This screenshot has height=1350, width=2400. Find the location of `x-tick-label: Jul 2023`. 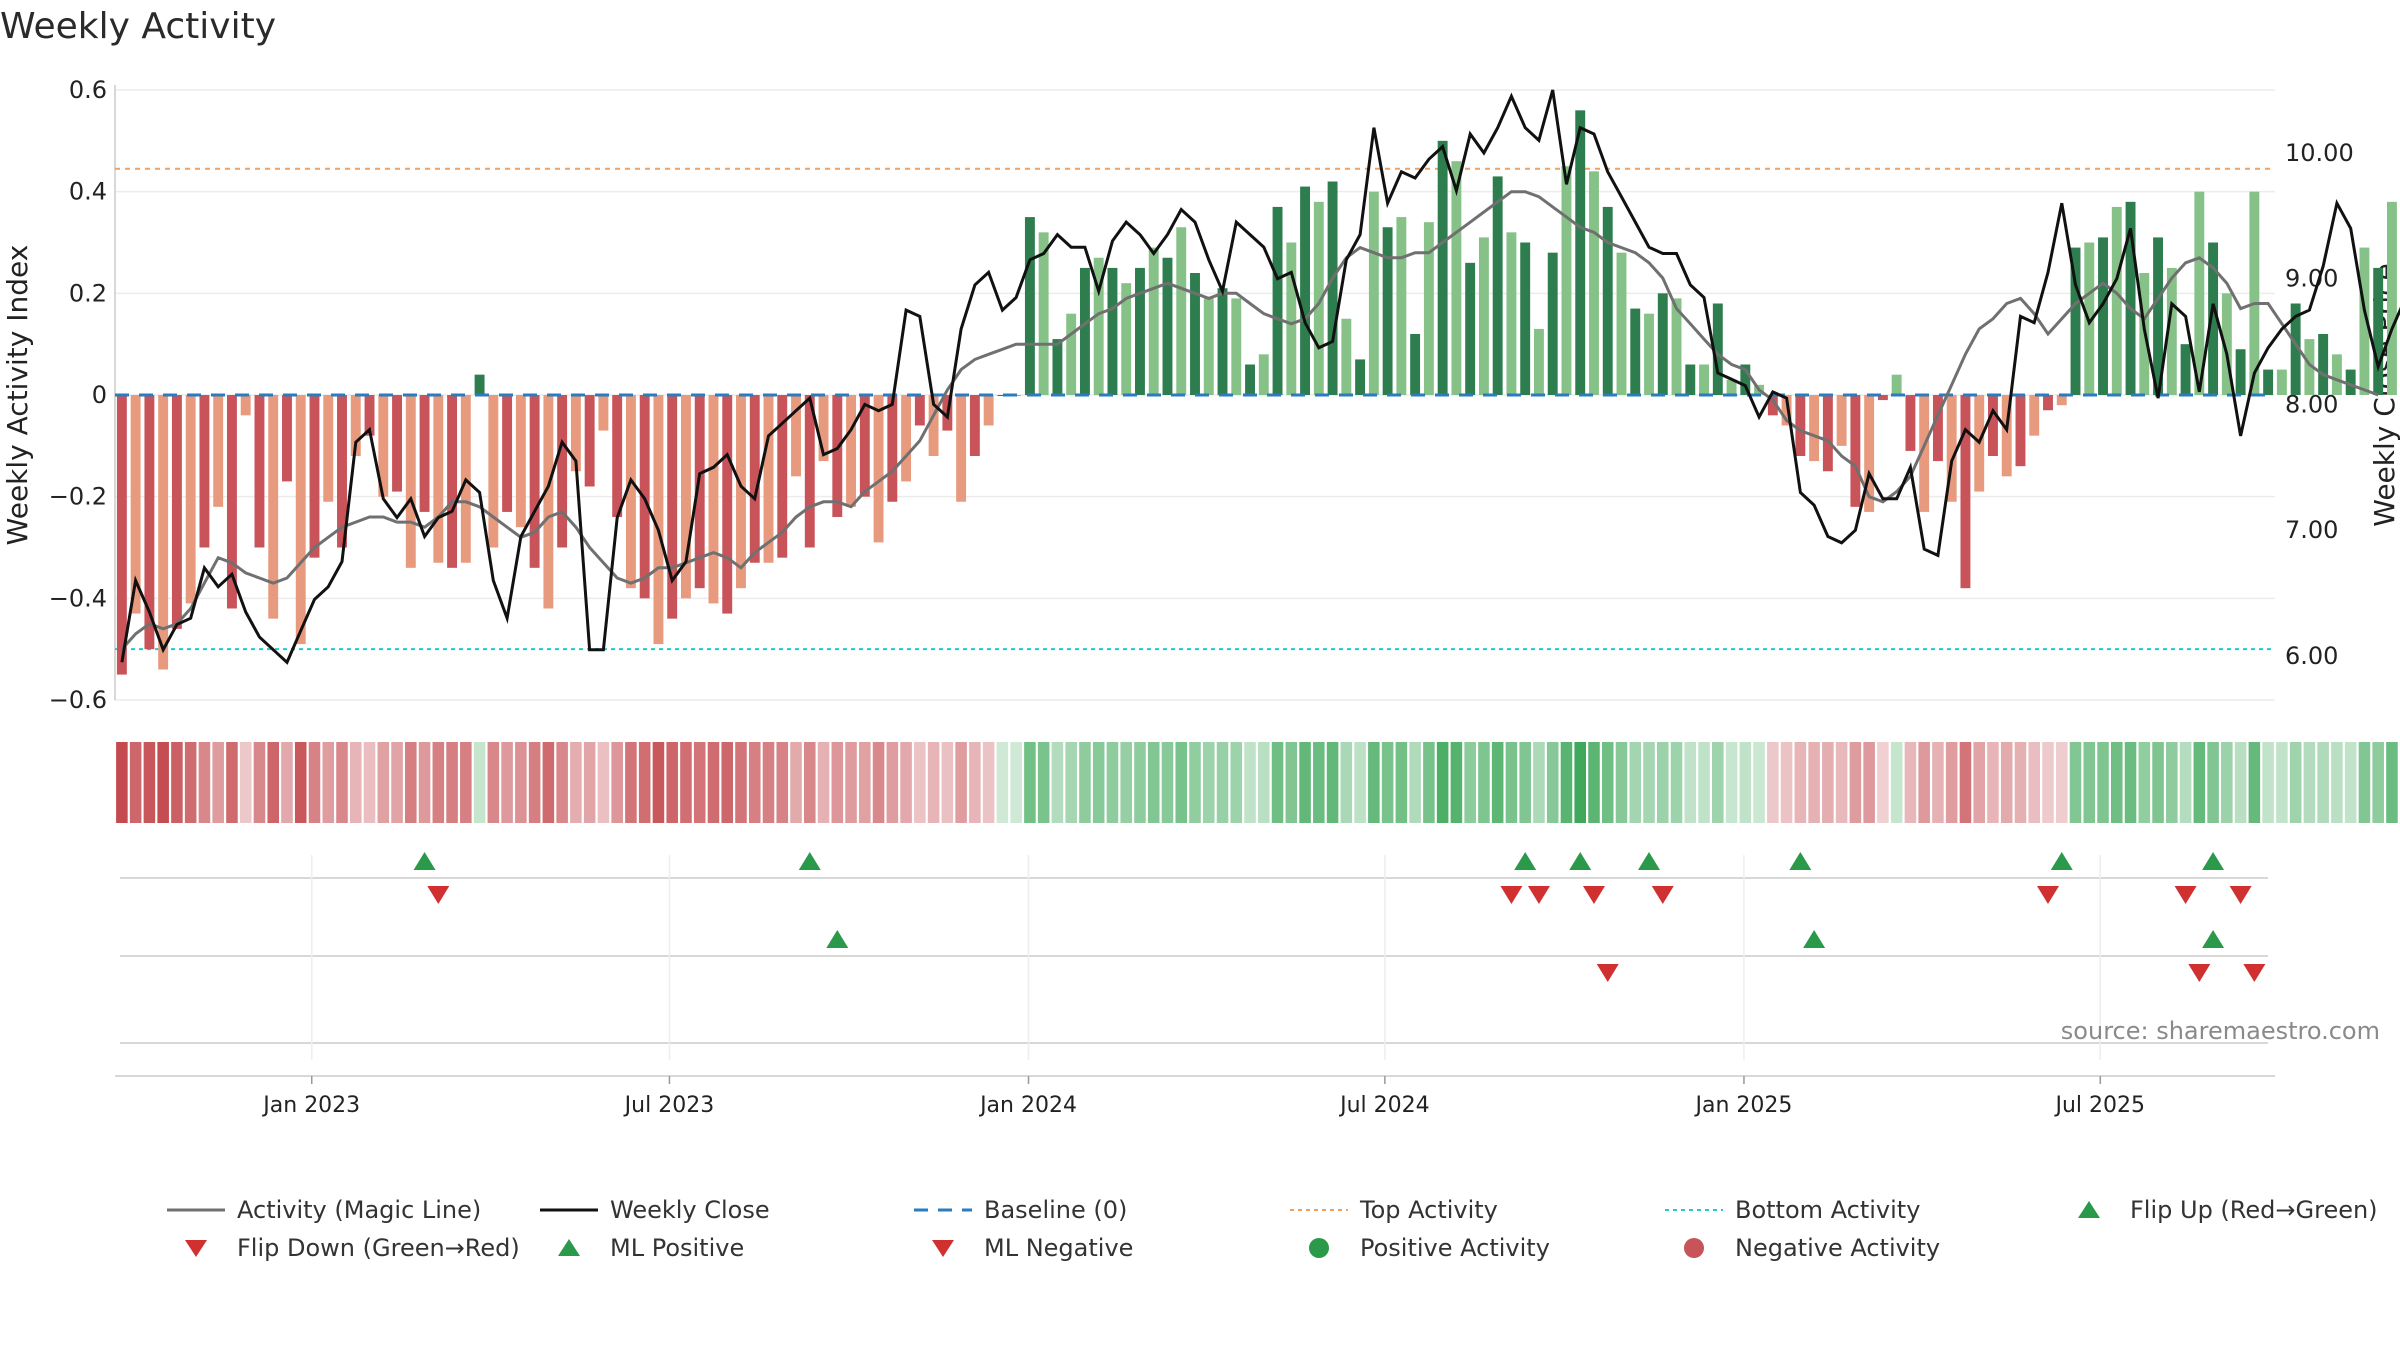

x-tick-label: Jul 2023 is located at coordinates (669, 1105).